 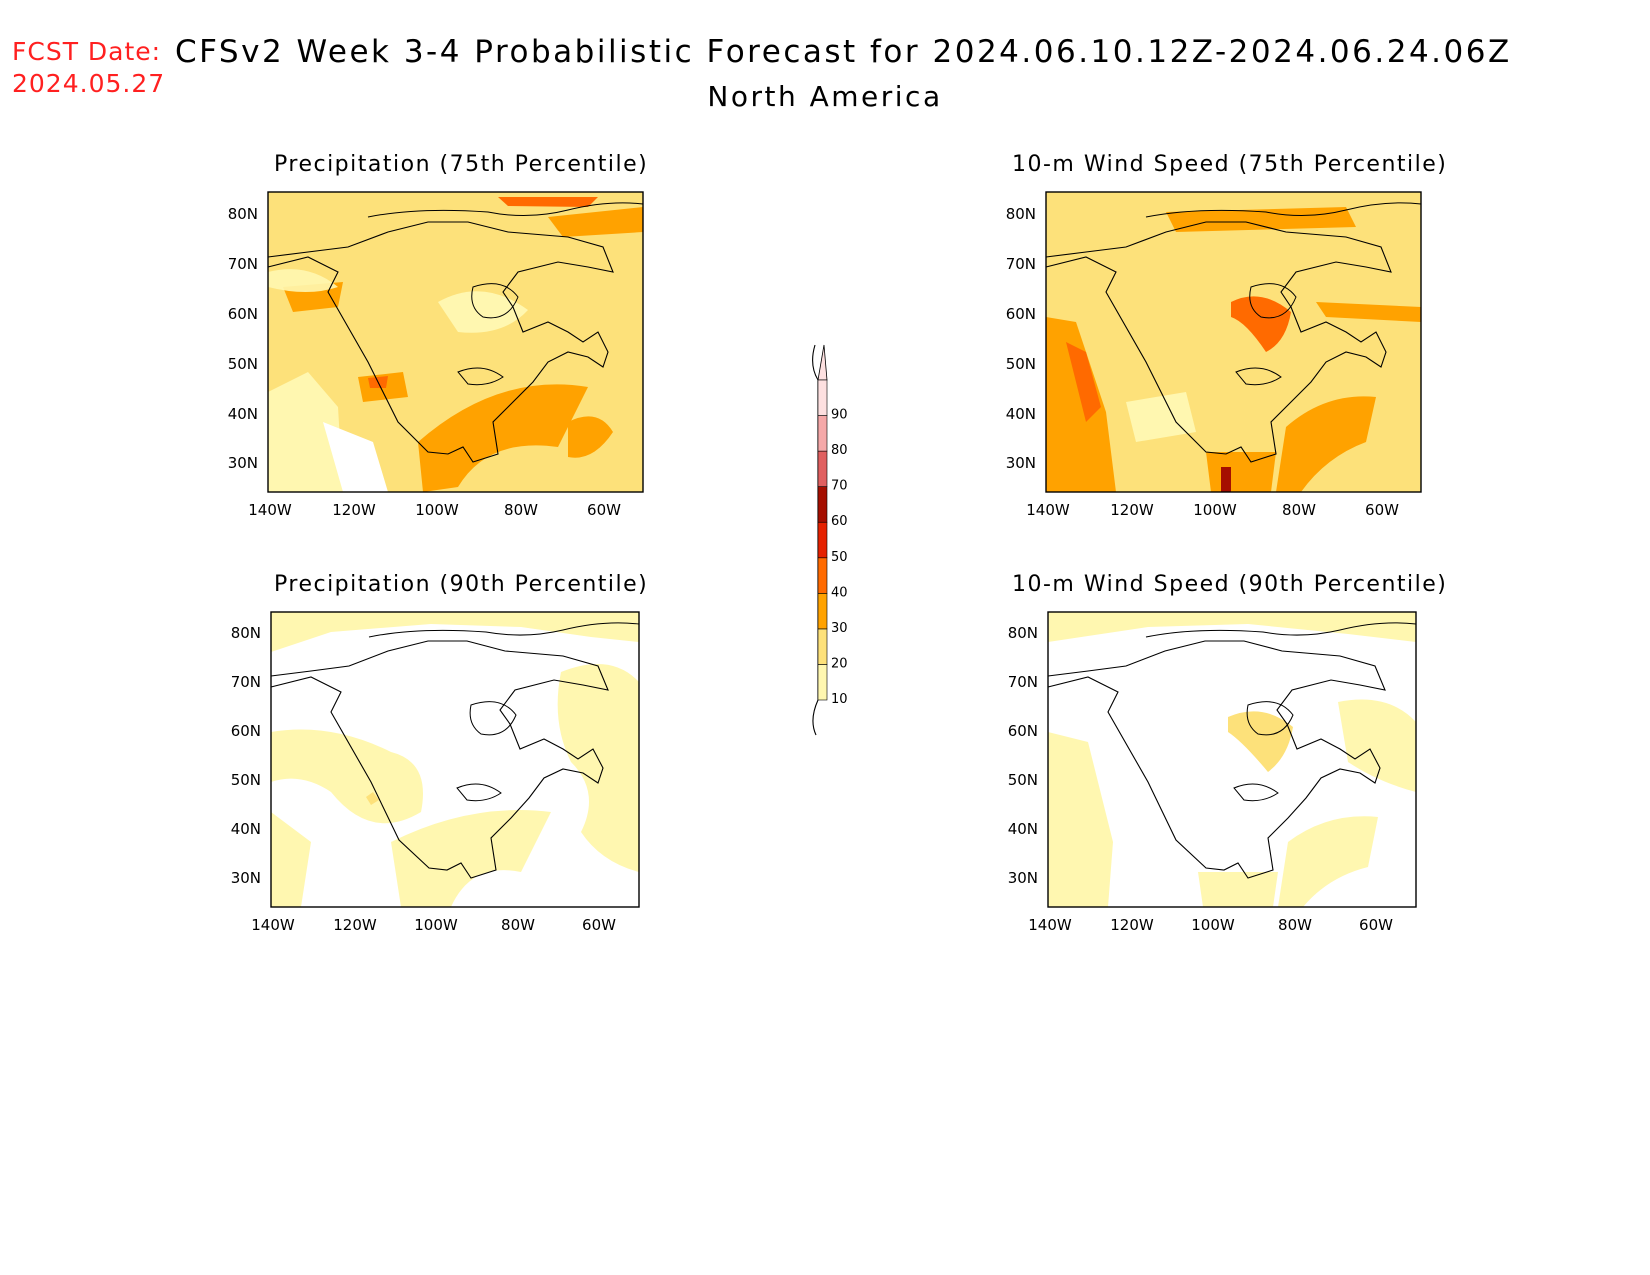 I want to click on colorbar-level-label: 40, so click(x=839, y=592).